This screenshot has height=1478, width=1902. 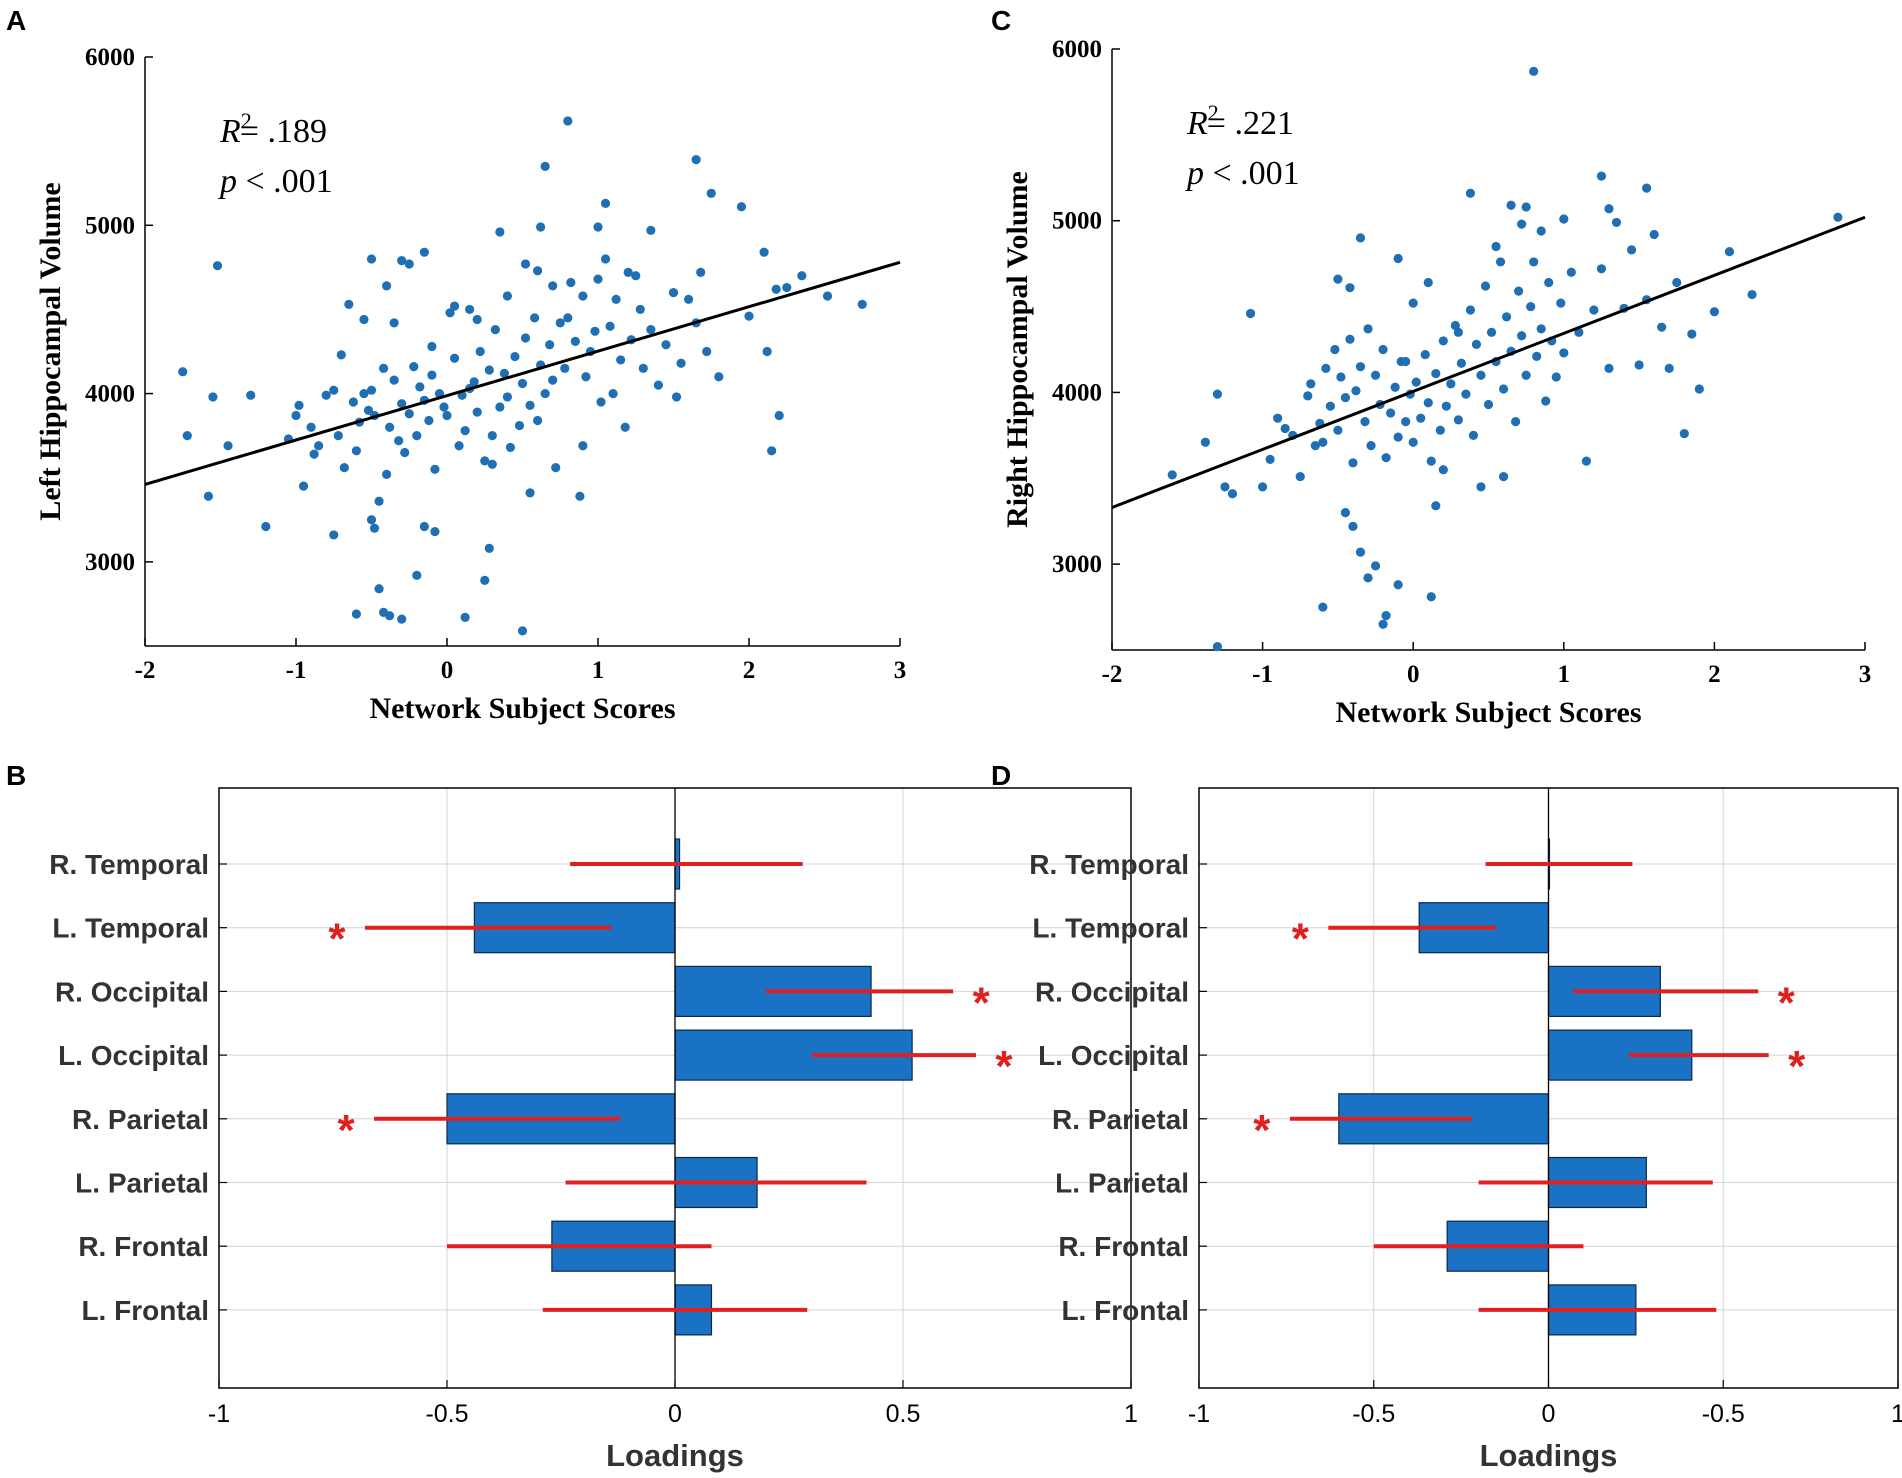 What do you see at coordinates (110, 57) in the screenshot?
I see `y-tick-label: 6000` at bounding box center [110, 57].